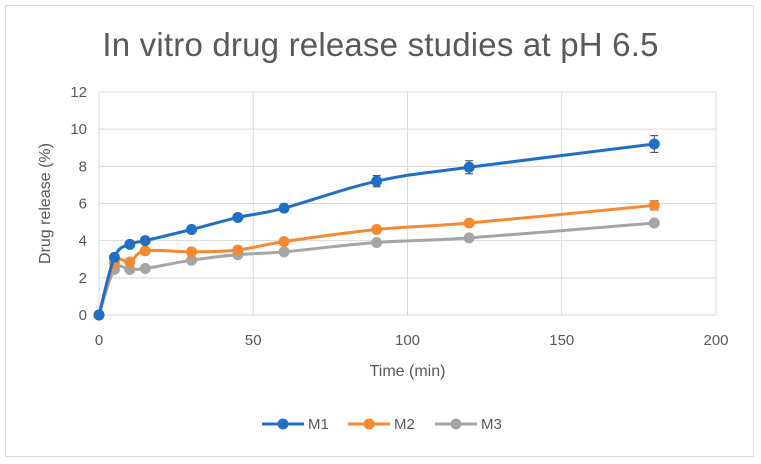 The width and height of the screenshot is (761, 464). What do you see at coordinates (83, 241) in the screenshot?
I see `y-tick-label: 4` at bounding box center [83, 241].